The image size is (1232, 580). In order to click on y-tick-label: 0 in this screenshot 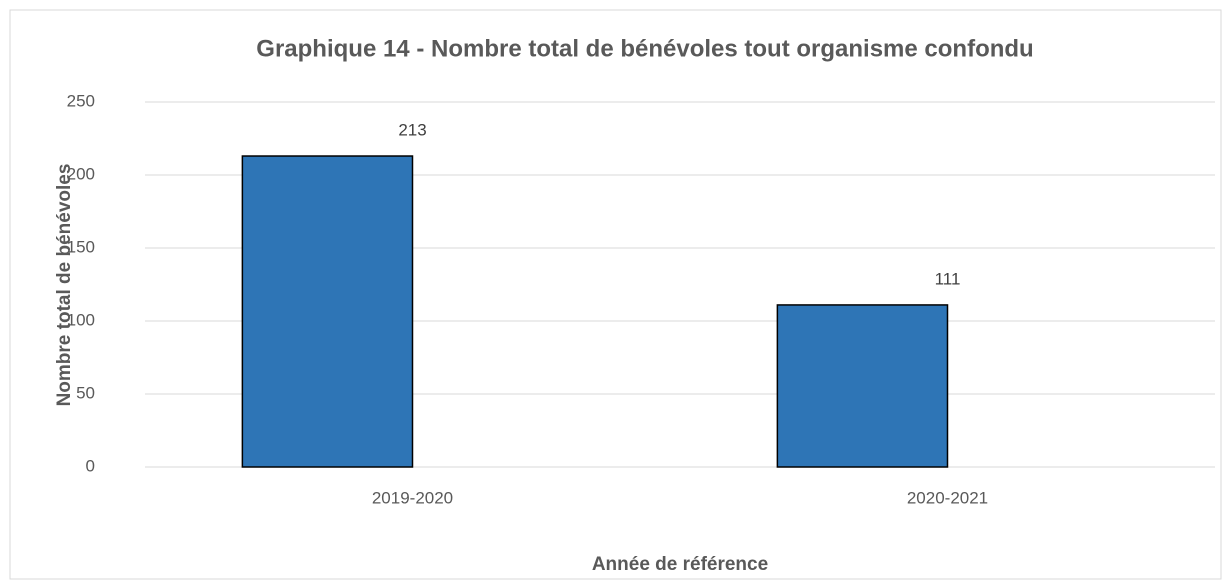, I will do `click(90, 465)`.